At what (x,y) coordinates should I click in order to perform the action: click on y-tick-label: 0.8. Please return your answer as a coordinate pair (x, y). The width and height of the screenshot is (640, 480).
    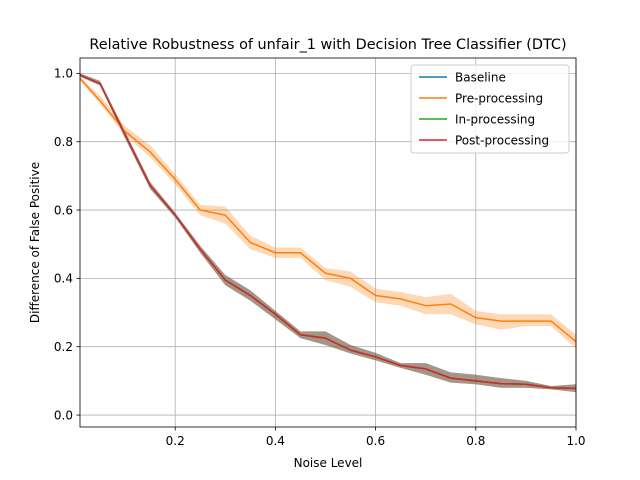
    Looking at the image, I should click on (63, 142).